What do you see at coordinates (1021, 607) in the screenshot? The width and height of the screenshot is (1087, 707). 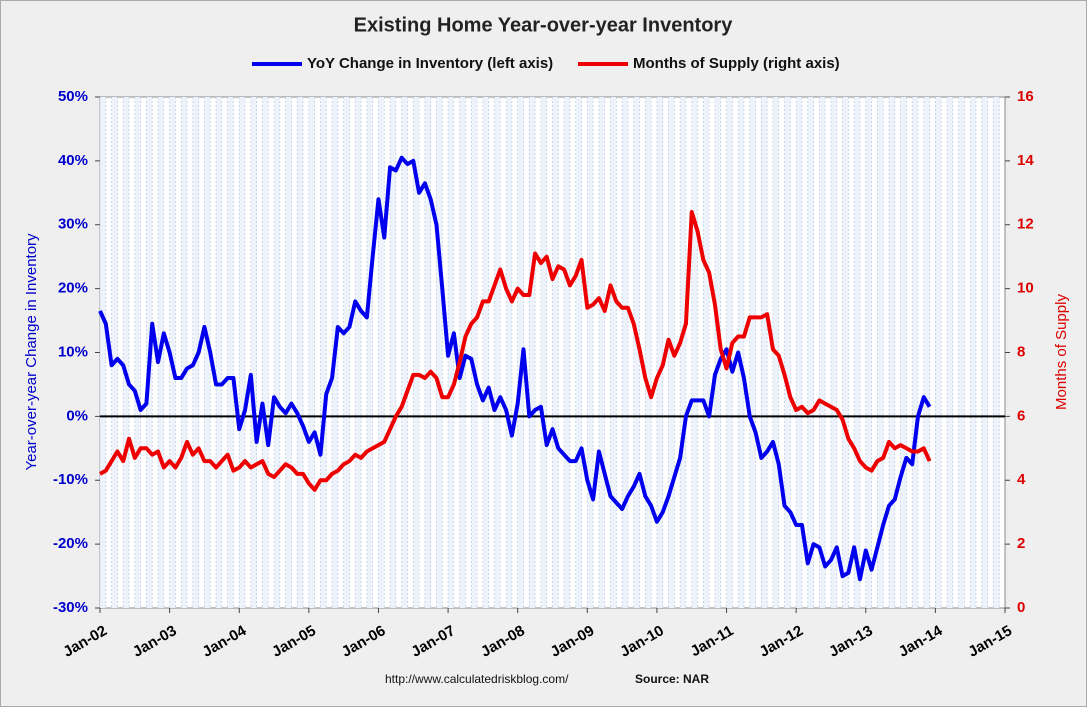 I see `y2-tick-label: 0` at bounding box center [1021, 607].